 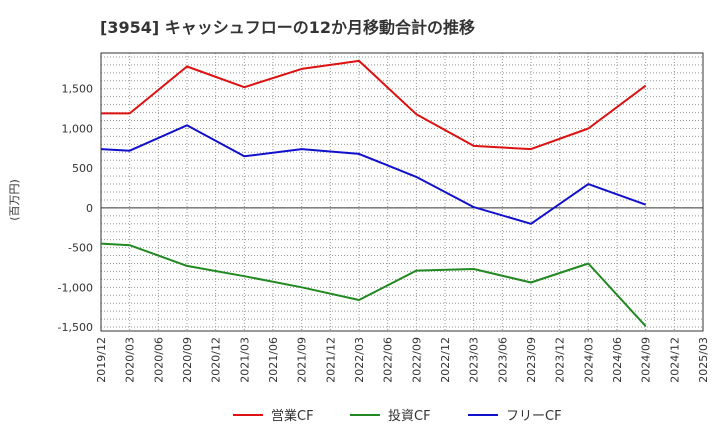 I want to click on x-tick-label: 2024/12, so click(x=674, y=360).